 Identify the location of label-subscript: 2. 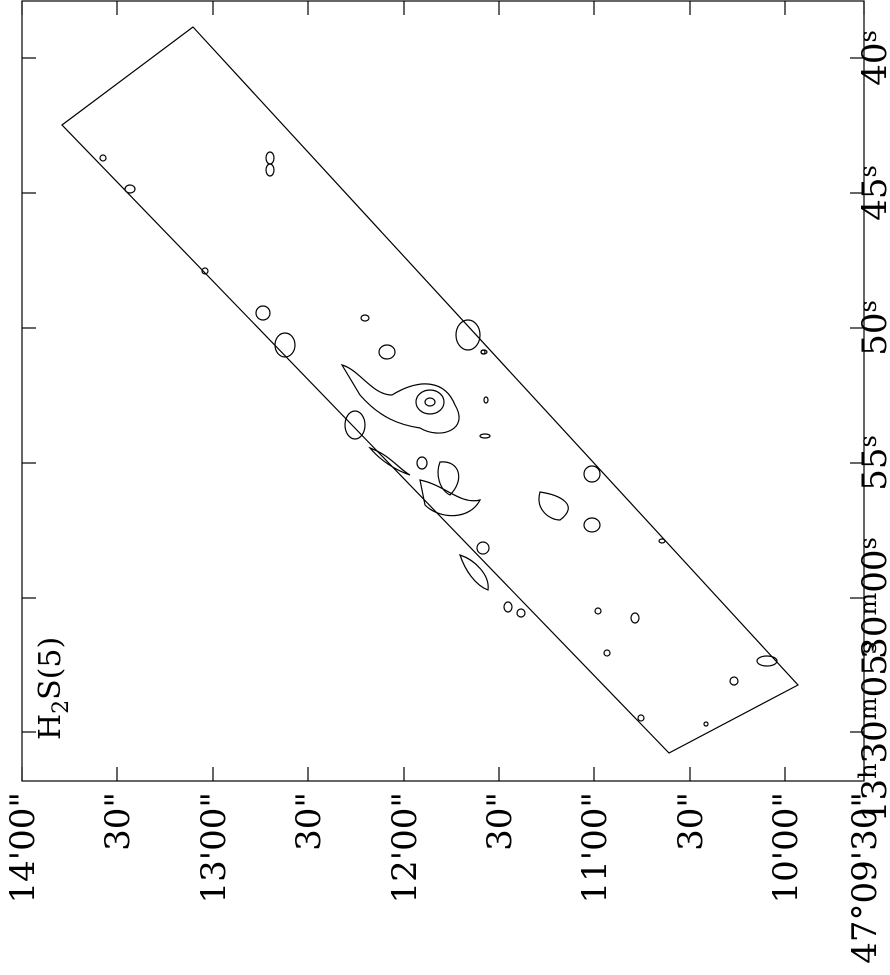
(61, 707).